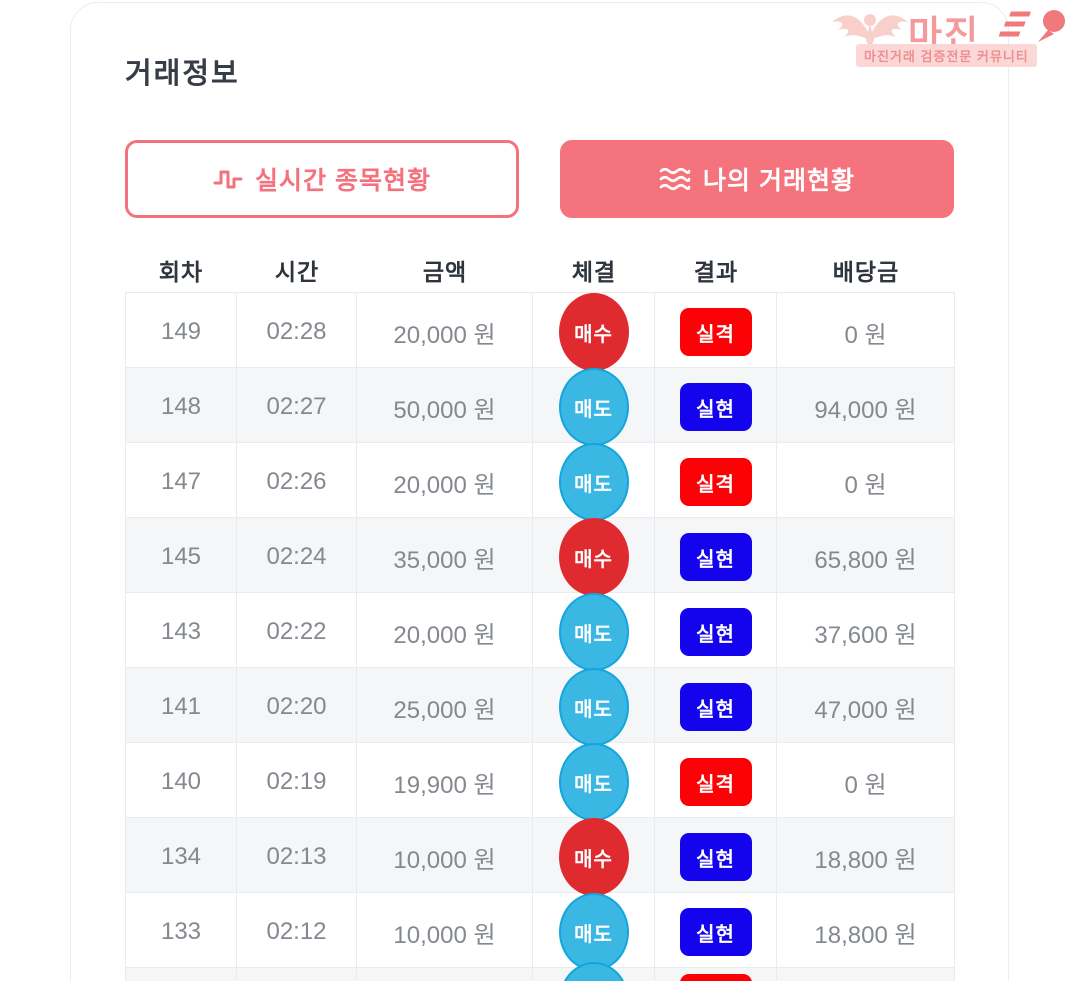 This screenshot has height=981, width=1079. What do you see at coordinates (866, 272) in the screenshot?
I see `column-header: 배당금` at bounding box center [866, 272].